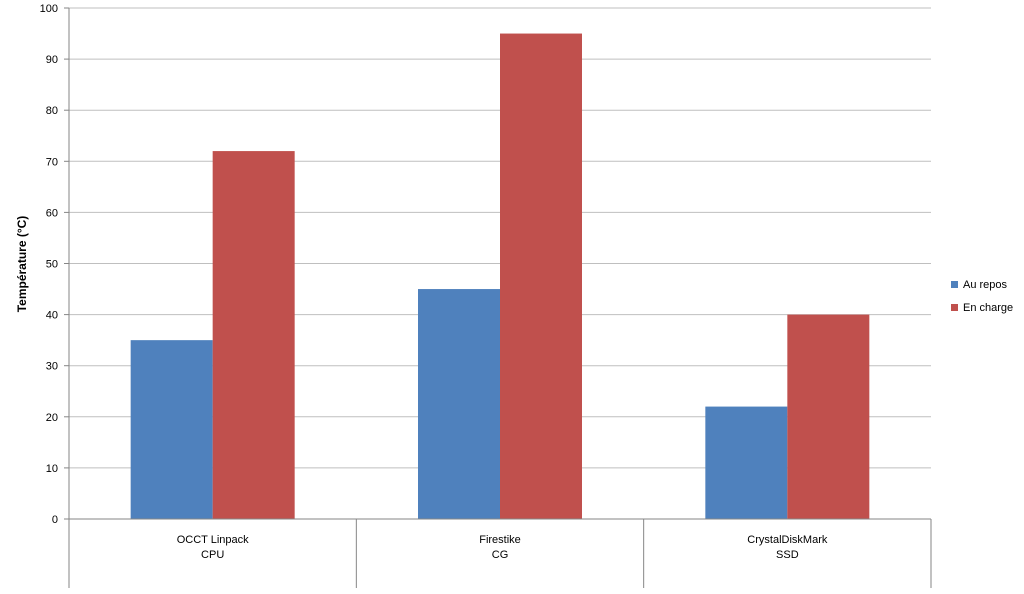 Image resolution: width=1024 pixels, height=594 pixels. Describe the element at coordinates (49, 9) in the screenshot. I see `y-tick-label: 100` at that location.